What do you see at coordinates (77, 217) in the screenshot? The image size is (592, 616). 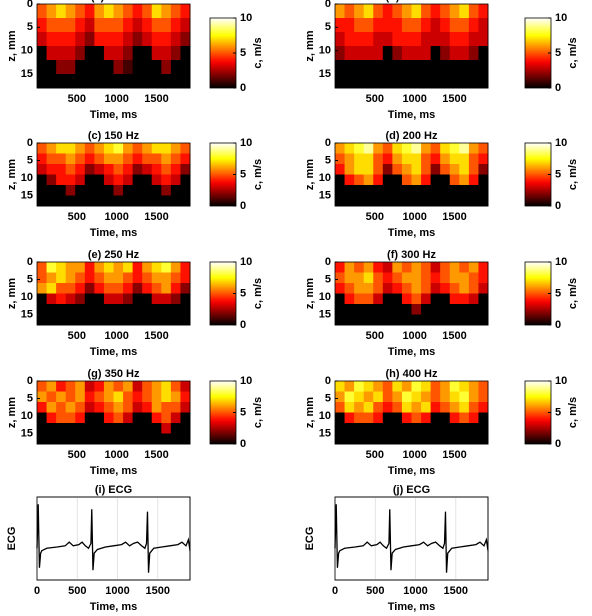 I see `x-tick-label: 500` at bounding box center [77, 217].